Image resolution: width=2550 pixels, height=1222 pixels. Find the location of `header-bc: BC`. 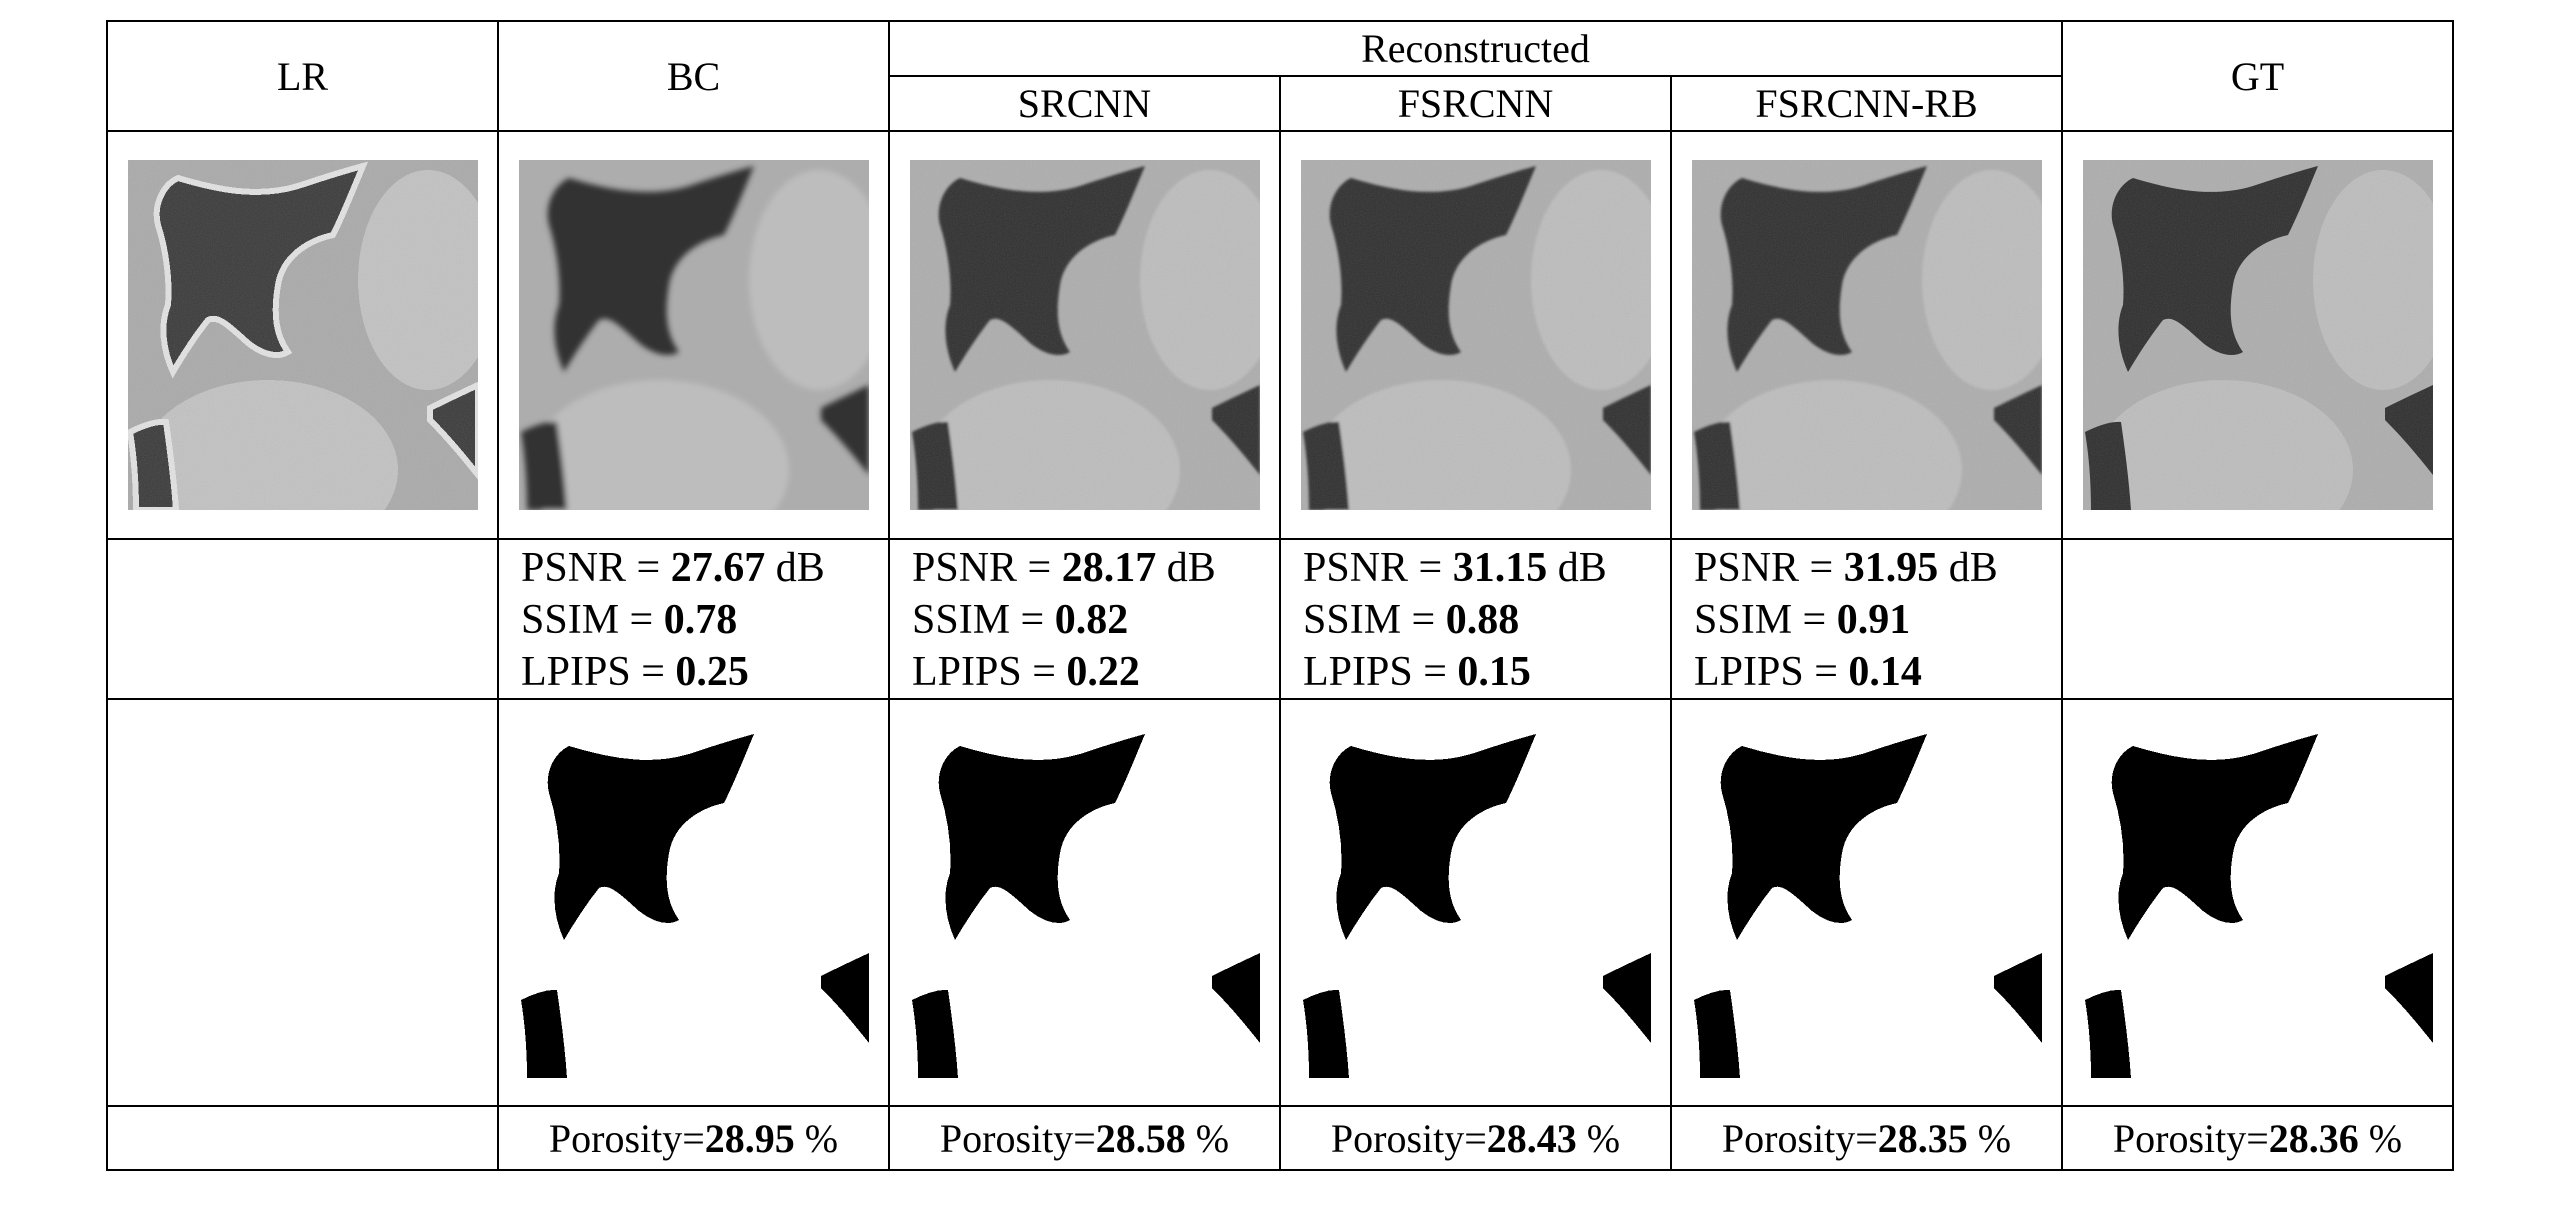

header-bc: BC is located at coordinates (693, 76).